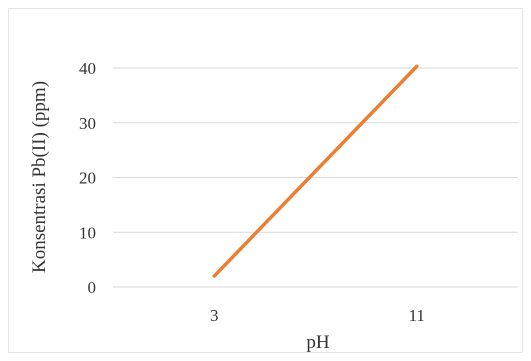 The image size is (531, 361). Describe the element at coordinates (417, 315) in the screenshot. I see `x-tick-label: 11` at that location.